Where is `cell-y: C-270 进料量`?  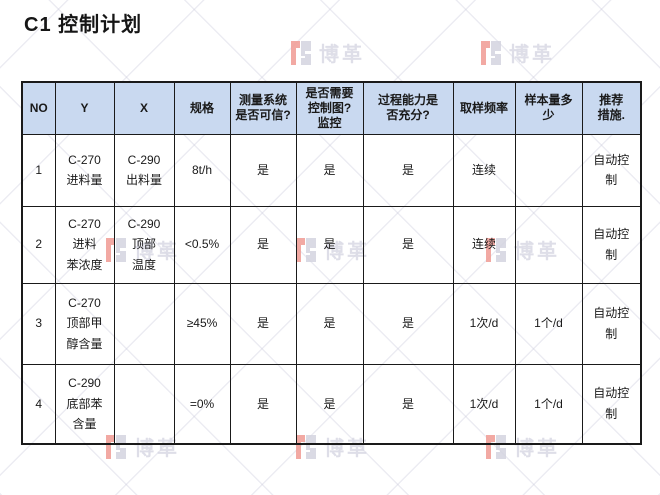 cell-y: C-270 进料量 is located at coordinates (84, 170).